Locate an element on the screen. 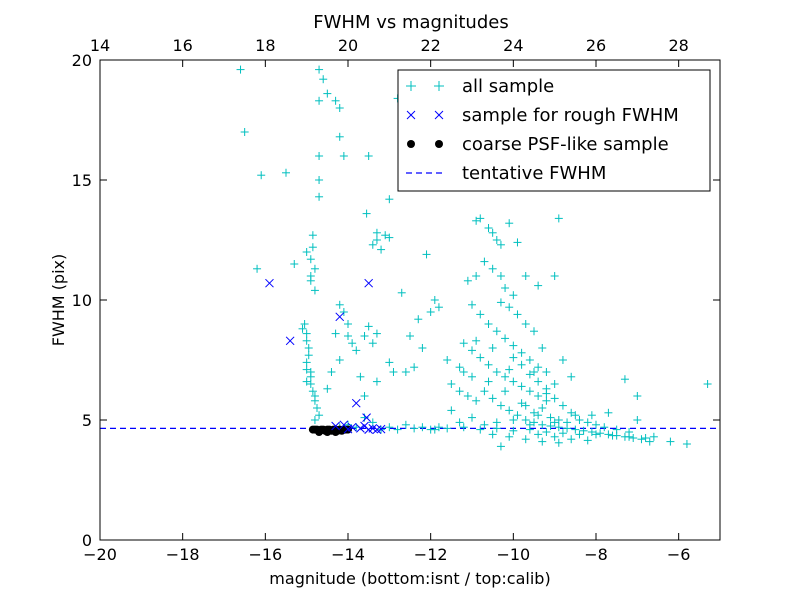  y-axis-label: FWHM (pix) is located at coordinates (58, 300).